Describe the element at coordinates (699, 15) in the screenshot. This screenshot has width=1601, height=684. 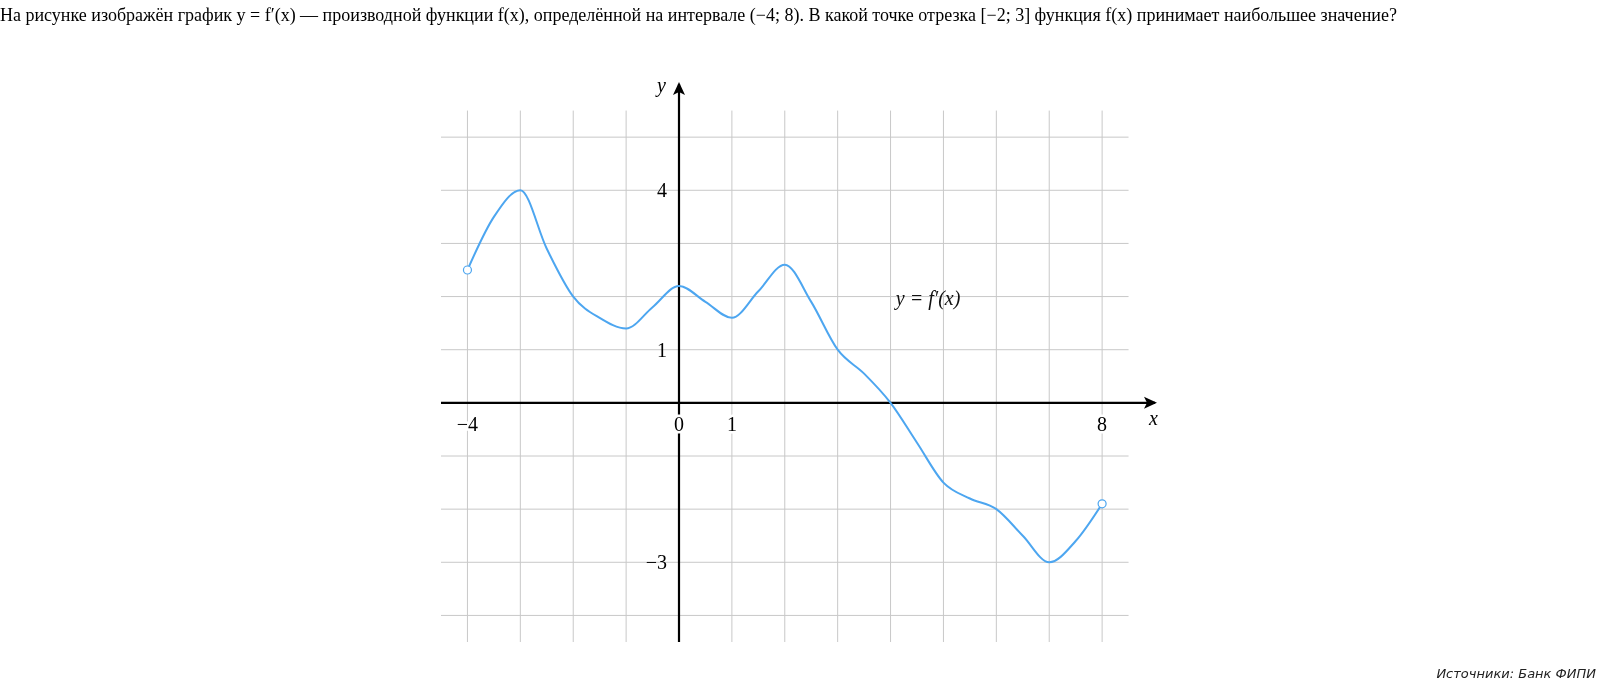
I see `chart-title: На рисунке изображён график y = f′(x) — производной функции f(x), определённой на интервале (−4; 8). В какой точке отрезка [−2; 3] функция f(x) принимает наибольшее значение?` at that location.